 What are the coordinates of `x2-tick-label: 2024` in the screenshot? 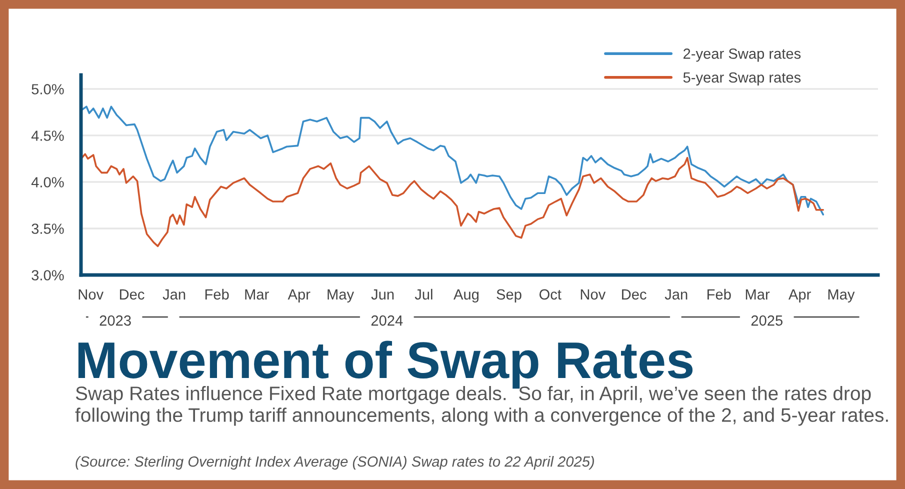 It's located at (387, 320).